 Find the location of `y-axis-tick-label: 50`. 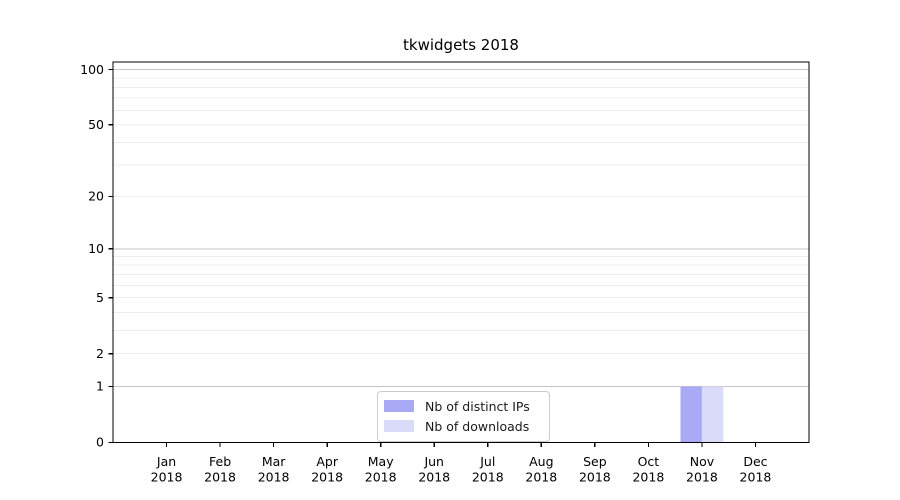

y-axis-tick-label: 50 is located at coordinates (96, 124).